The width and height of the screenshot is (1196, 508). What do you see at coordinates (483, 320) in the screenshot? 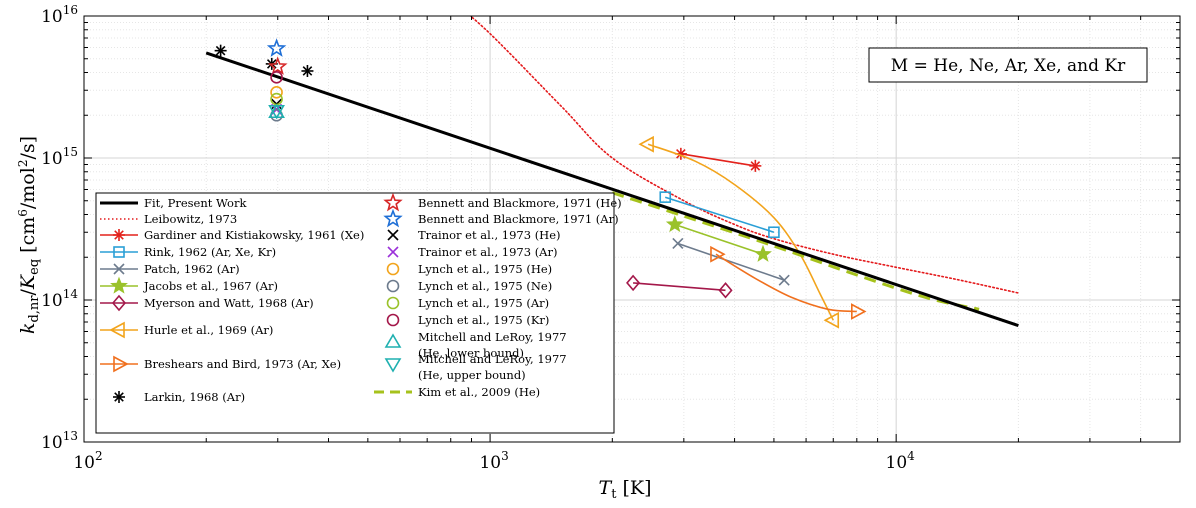
I see `legend-label: Lynch et al., 1975 (Kr)` at bounding box center [483, 320].